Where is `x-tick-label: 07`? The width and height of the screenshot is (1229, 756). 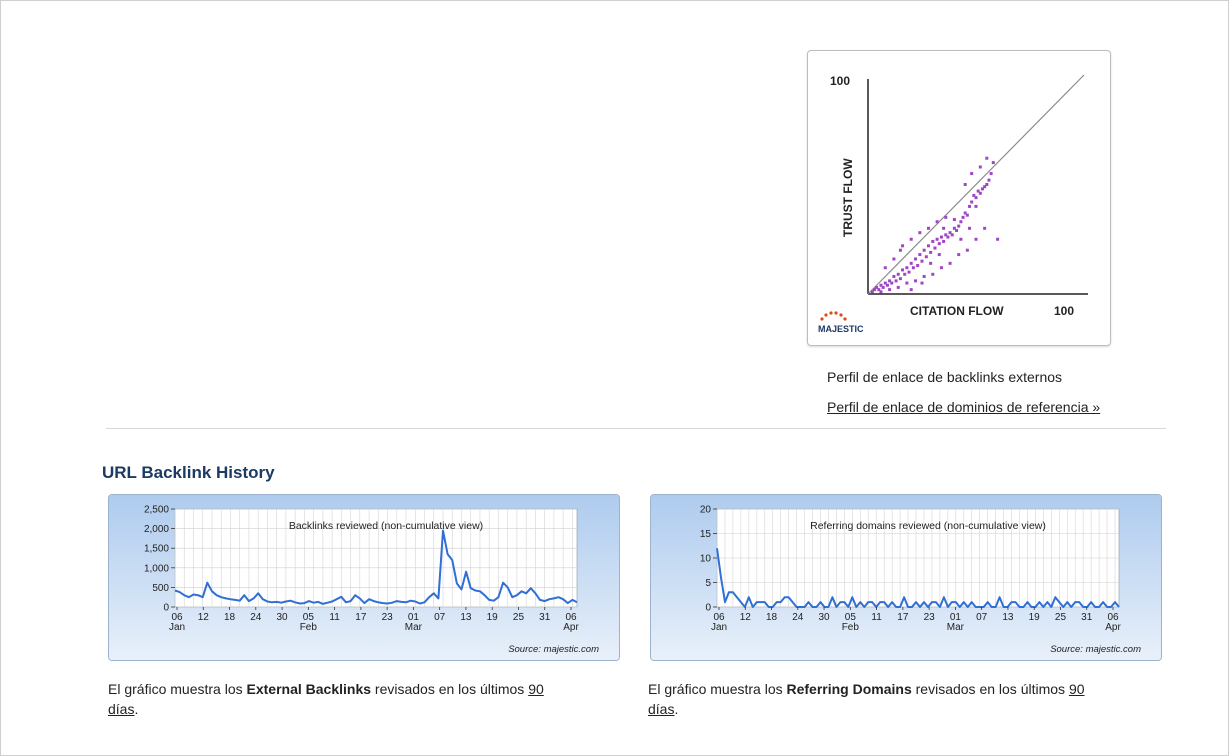 x-tick-label: 07 is located at coordinates (440, 617).